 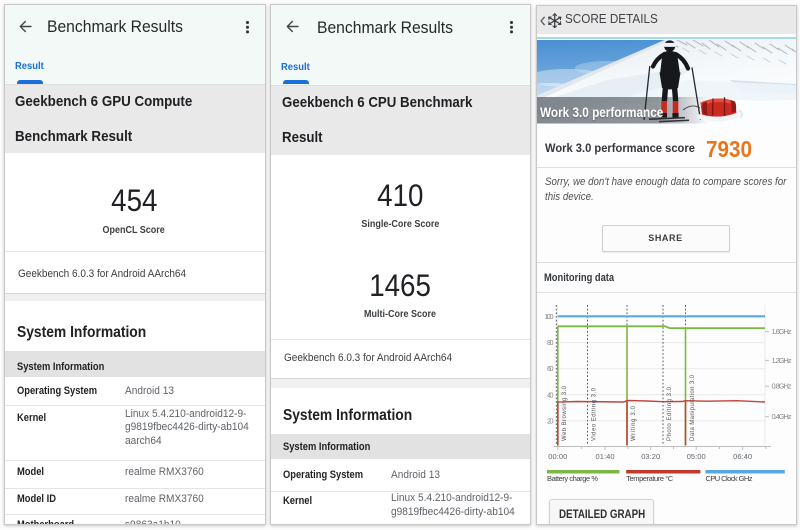 What do you see at coordinates (549, 316) in the screenshot?
I see `svg-text: 100` at bounding box center [549, 316].